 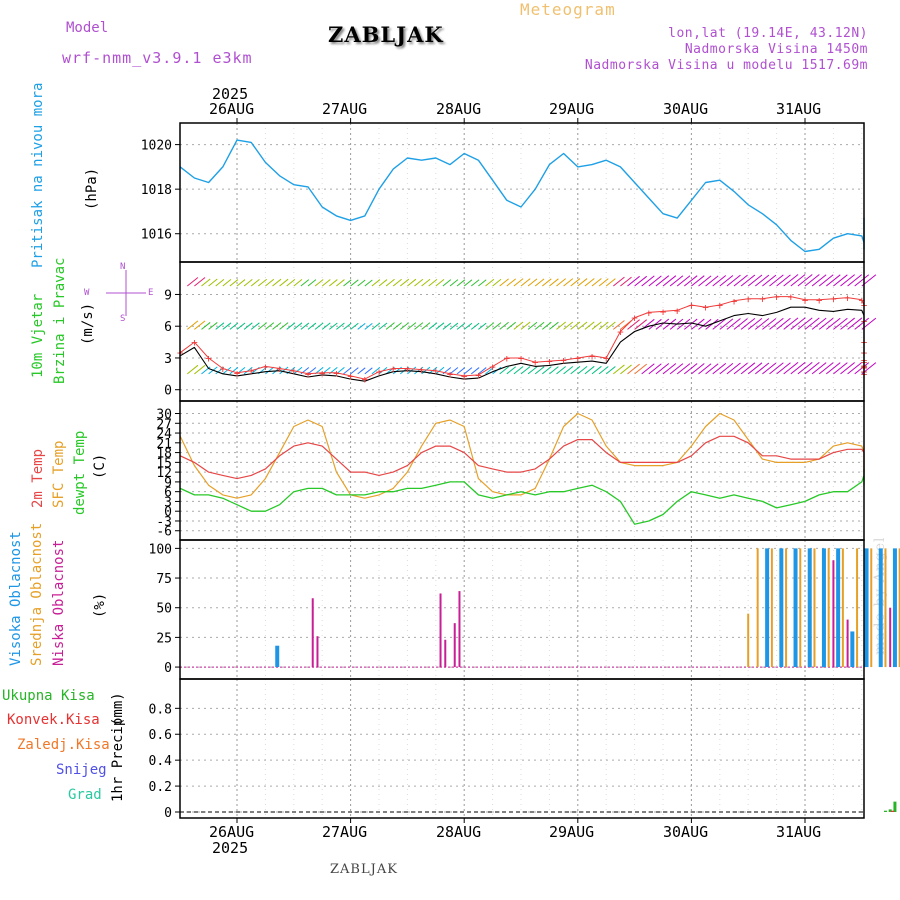 What do you see at coordinates (168, 813) in the screenshot?
I see `y-tick-label: 0` at bounding box center [168, 813].